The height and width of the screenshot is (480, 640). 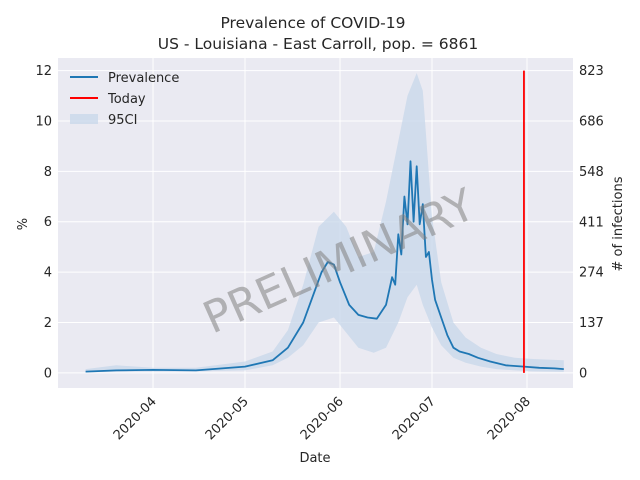 What do you see at coordinates (23, 224) in the screenshot?
I see `y-axis-label: %` at bounding box center [23, 224].